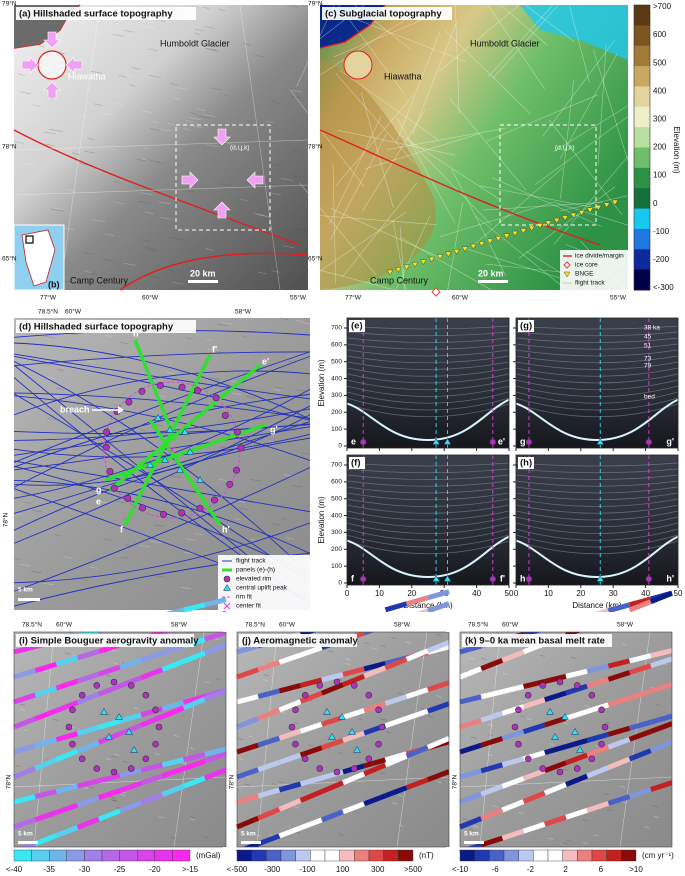  I want to click on label: 78.5°N, so click(255, 625).